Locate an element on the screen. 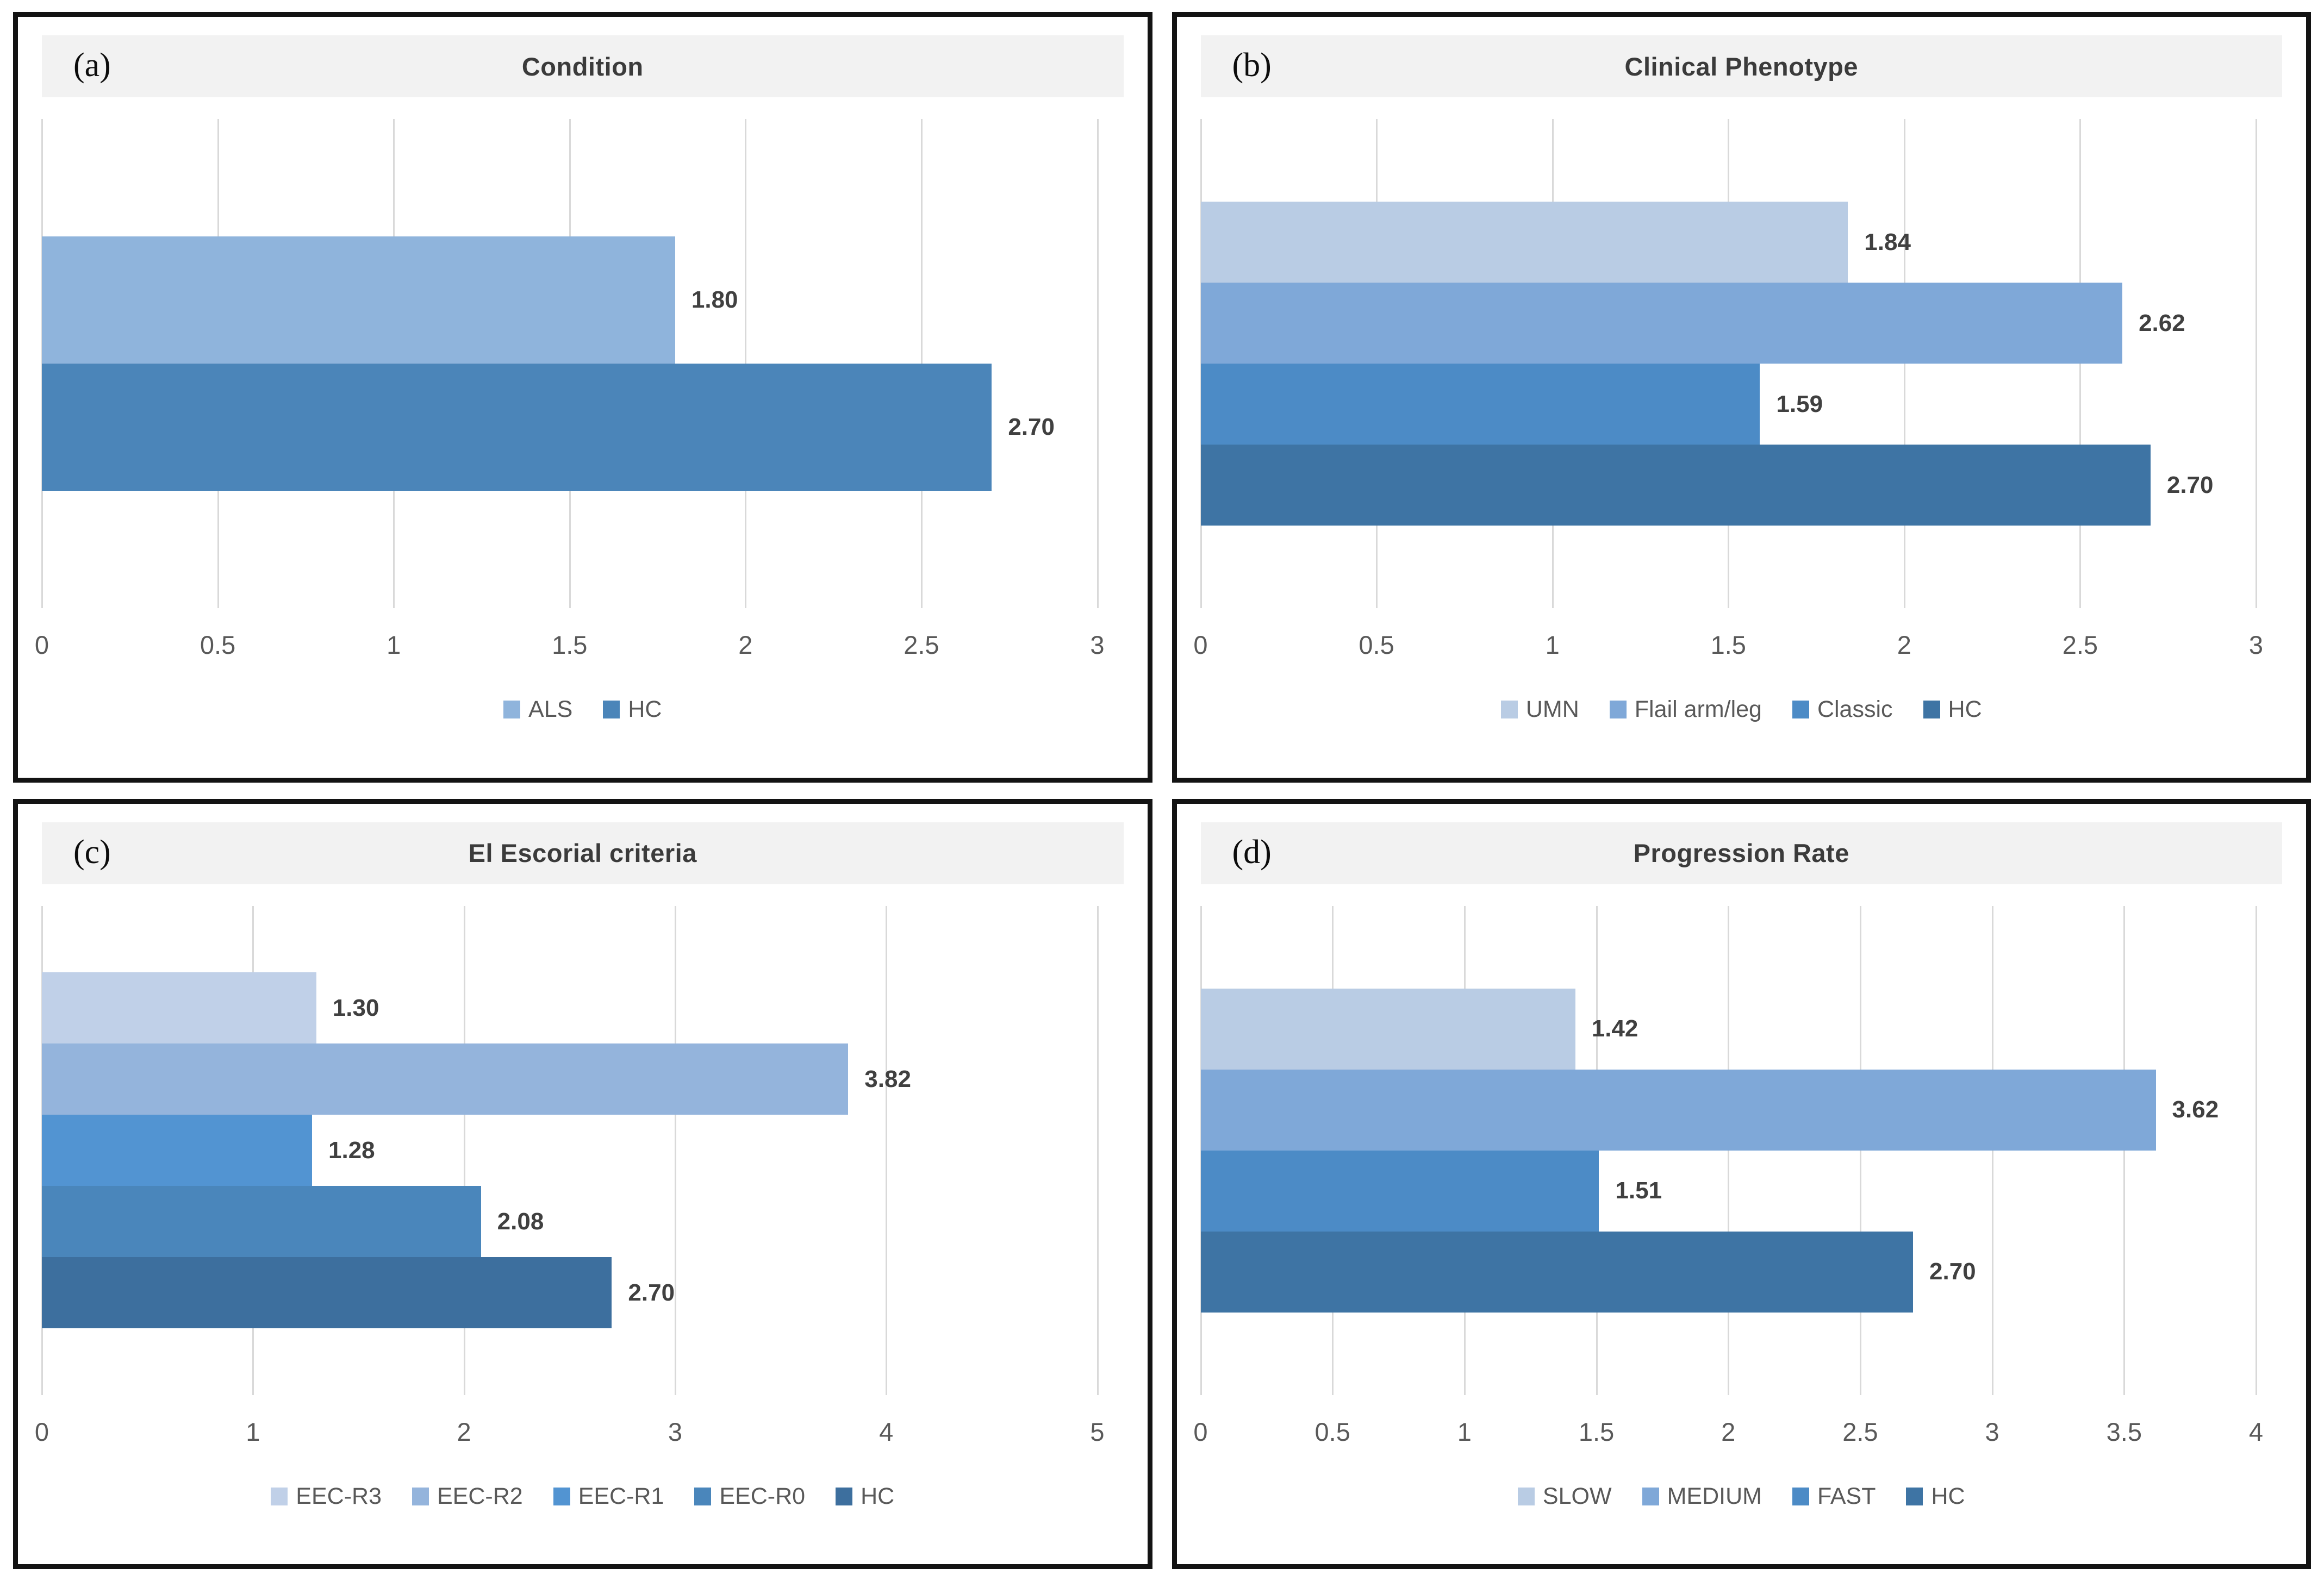 The image size is (2324, 1581). chart-title-band: (a) Condition is located at coordinates (583, 66).